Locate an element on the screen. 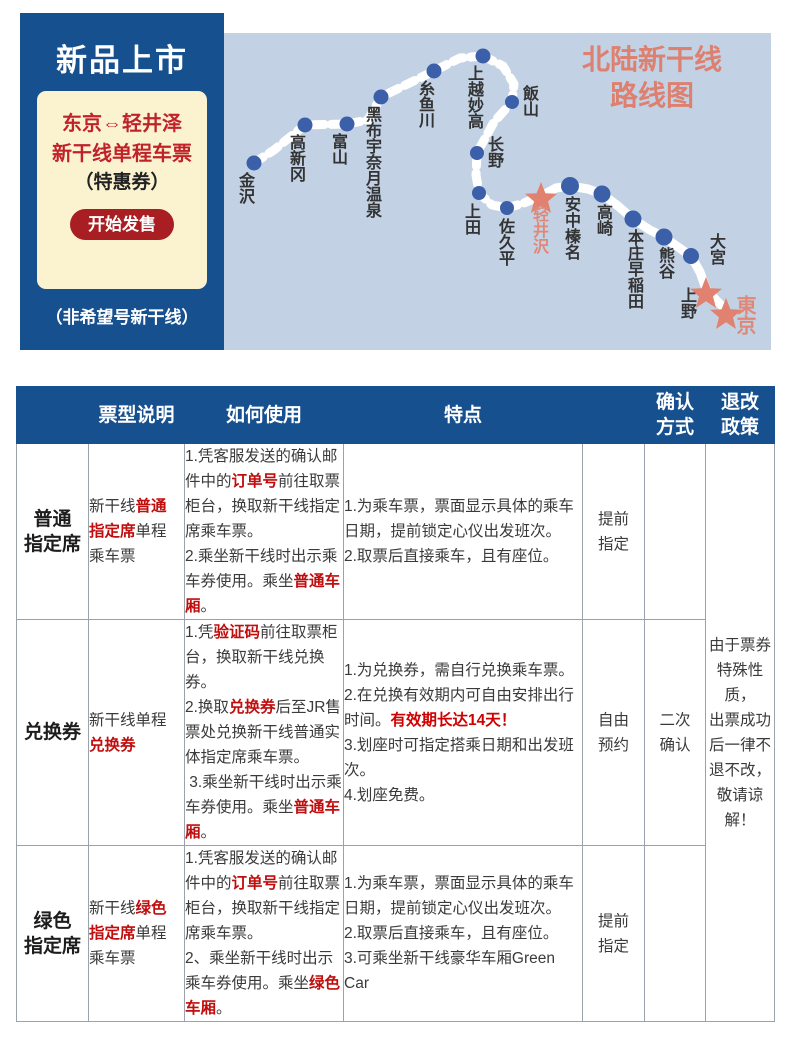 This screenshot has height=1056, width=790. promo-product-line: 新干线单程车票 is located at coordinates (122, 154).